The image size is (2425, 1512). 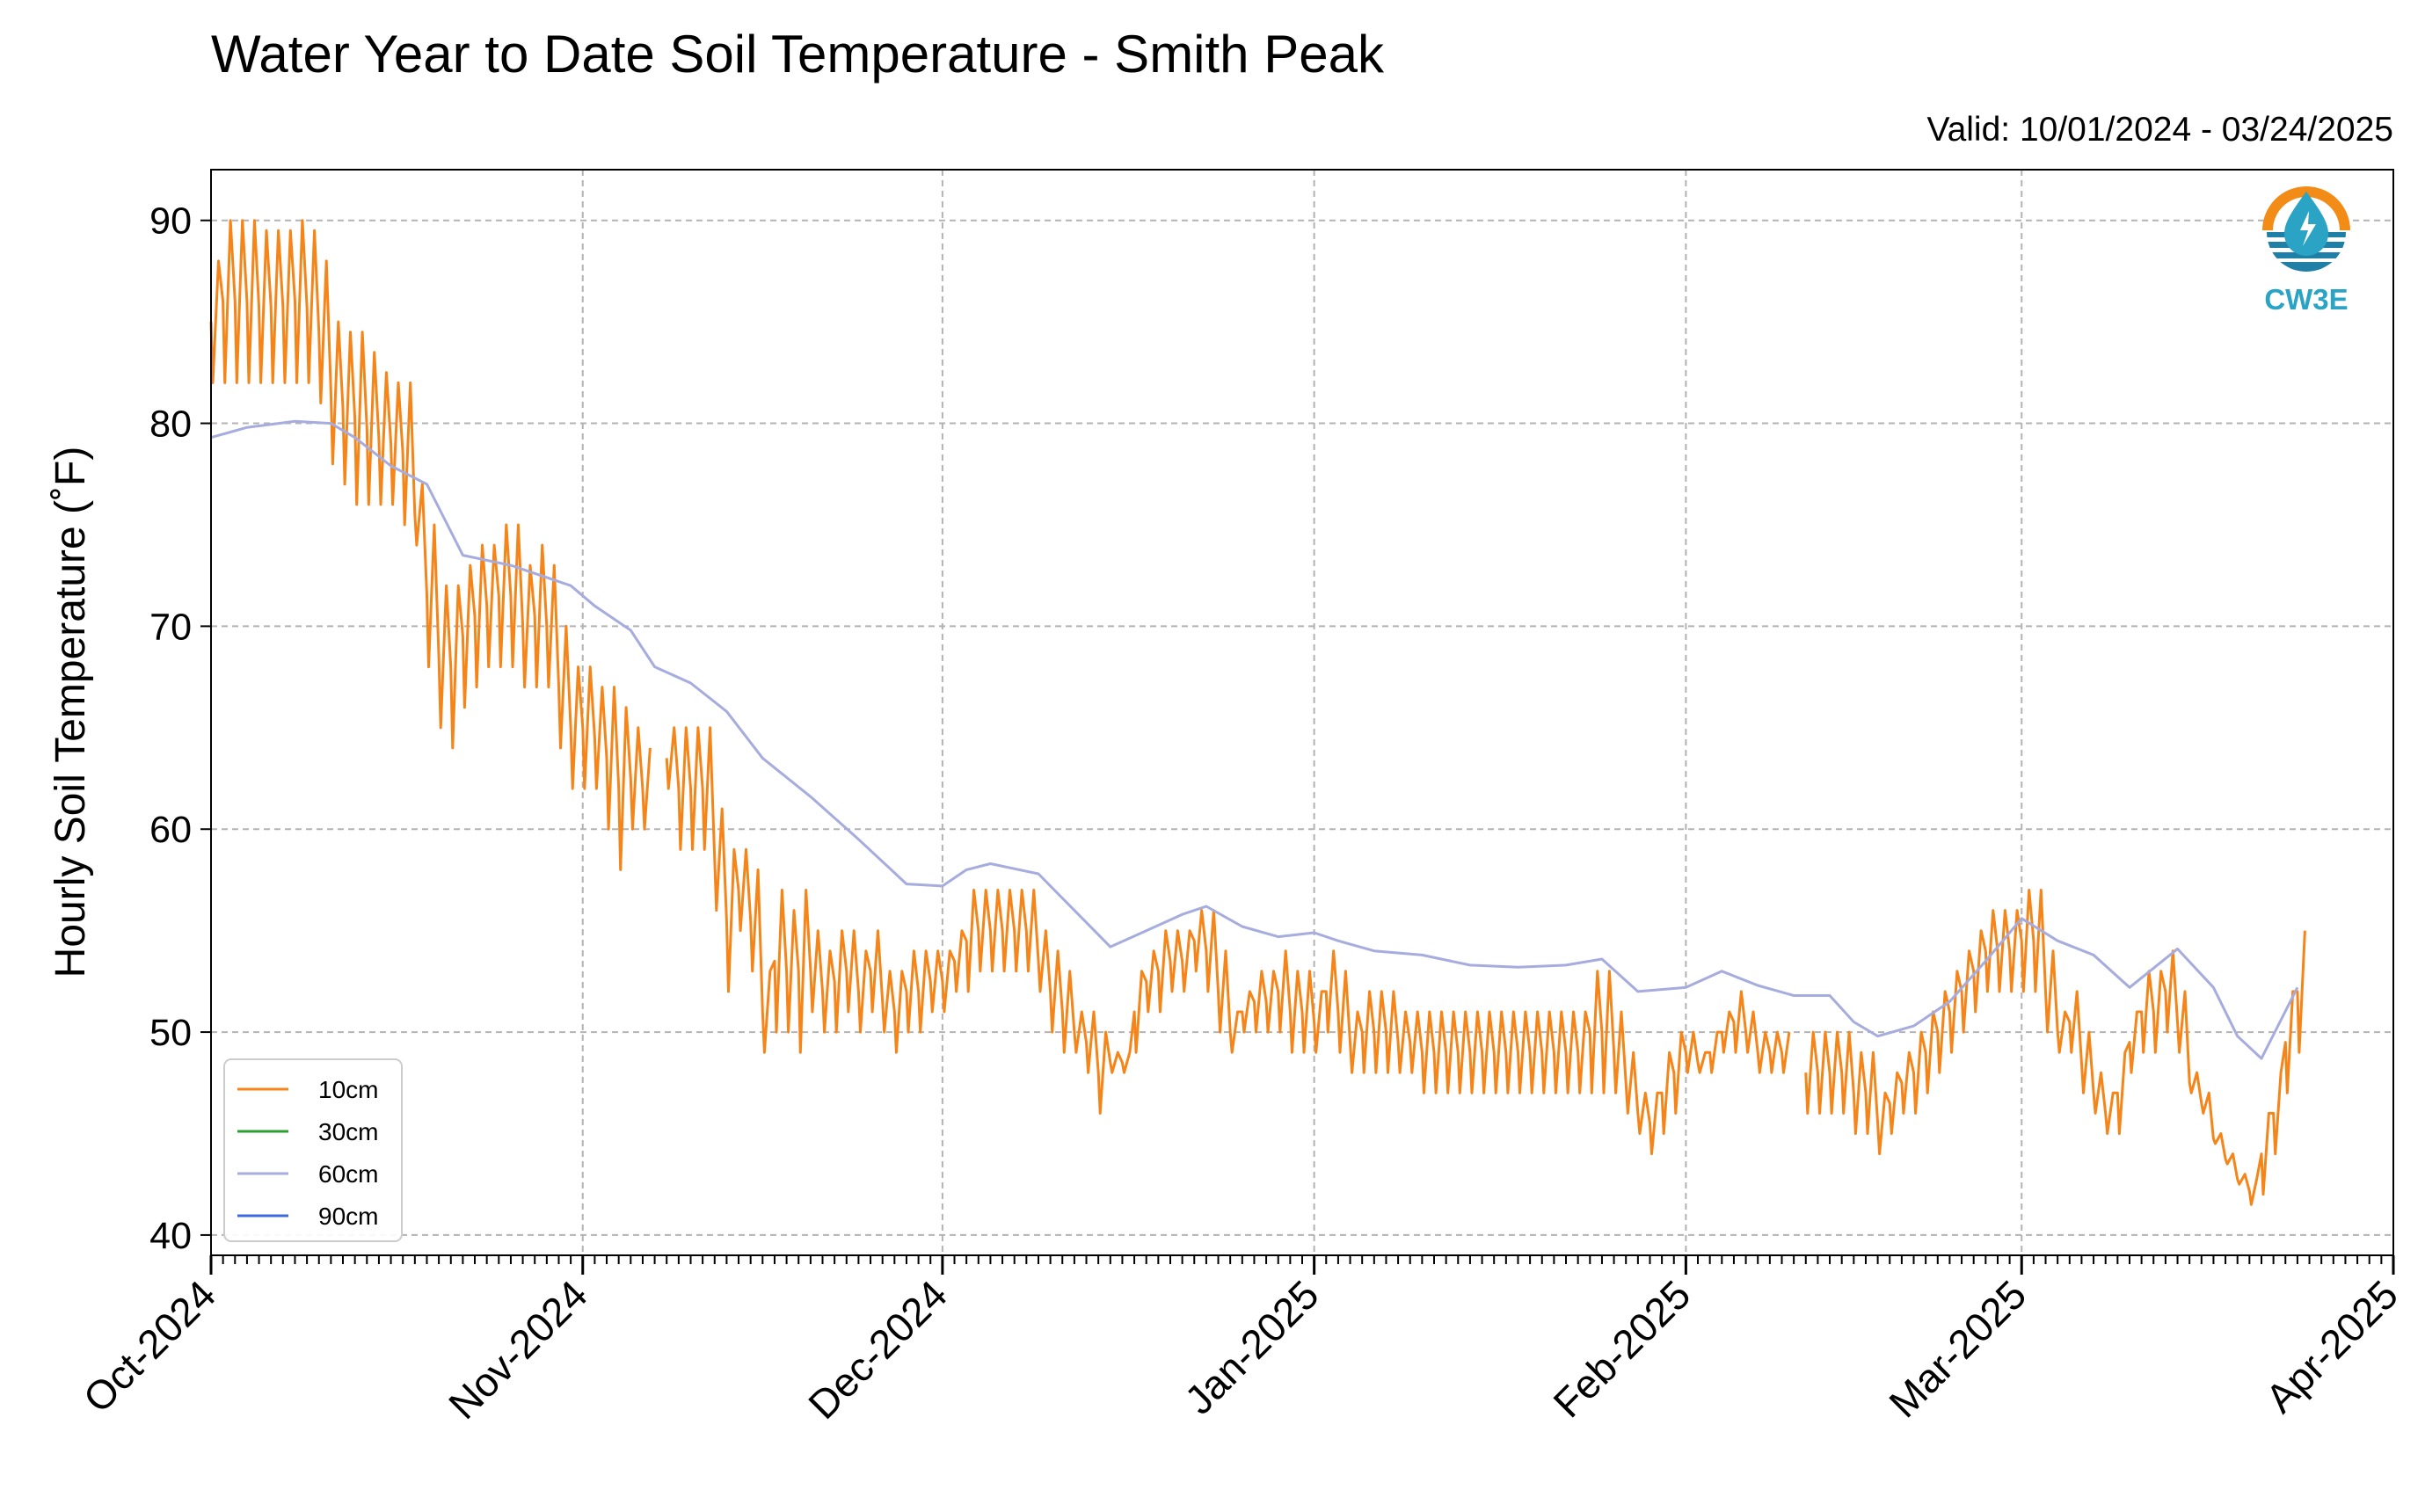 What do you see at coordinates (348, 1090) in the screenshot?
I see `legend-label-10cm: 10cm` at bounding box center [348, 1090].